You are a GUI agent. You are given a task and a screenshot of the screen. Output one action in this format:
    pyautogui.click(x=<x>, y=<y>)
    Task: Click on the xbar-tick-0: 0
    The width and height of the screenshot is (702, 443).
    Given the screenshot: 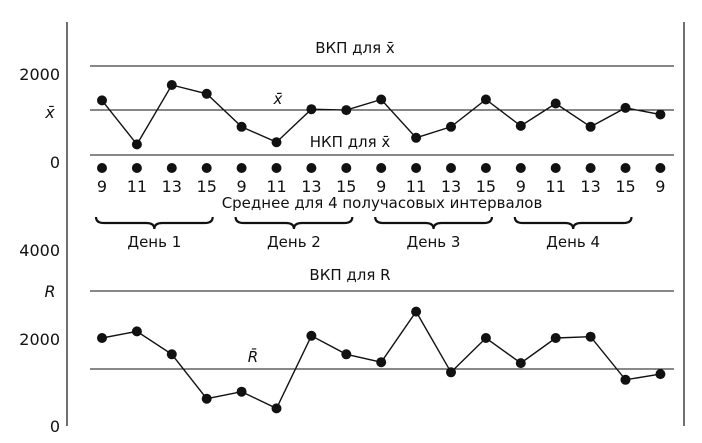 What is the action you would take?
    pyautogui.click(x=55, y=162)
    